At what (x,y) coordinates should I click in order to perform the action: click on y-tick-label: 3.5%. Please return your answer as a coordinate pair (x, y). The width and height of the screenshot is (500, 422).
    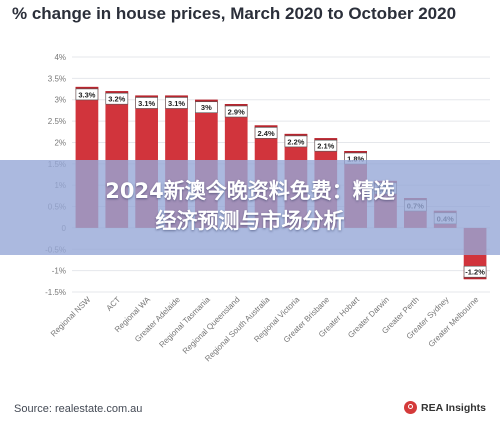
    Looking at the image, I should click on (57, 78).